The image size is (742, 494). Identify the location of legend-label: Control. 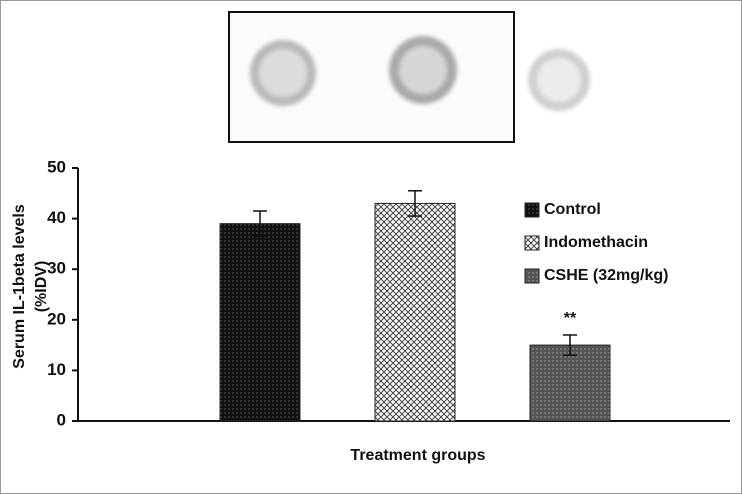
(572, 209).